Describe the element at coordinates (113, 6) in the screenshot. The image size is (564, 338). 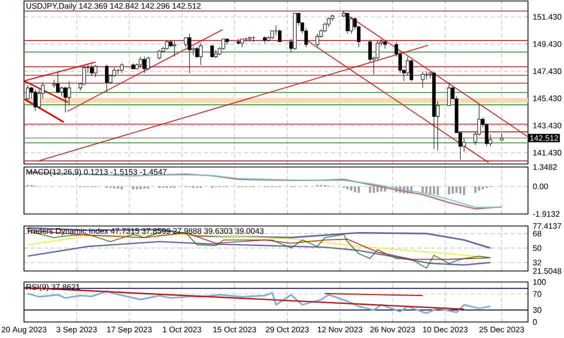
I see `chart-title: USDJPY,Daily 142.369 142.842 142.296 142.512` at that location.